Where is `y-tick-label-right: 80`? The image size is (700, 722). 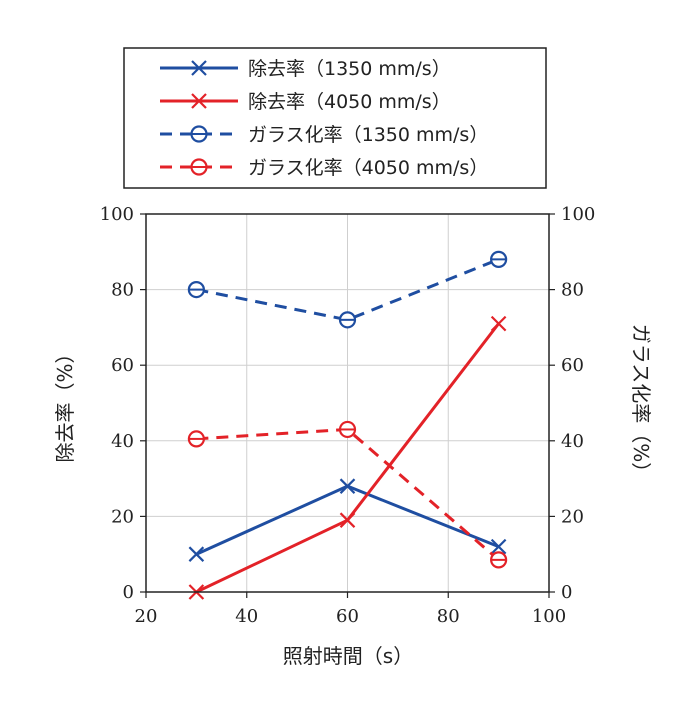 y-tick-label-right: 80 is located at coordinates (572, 290).